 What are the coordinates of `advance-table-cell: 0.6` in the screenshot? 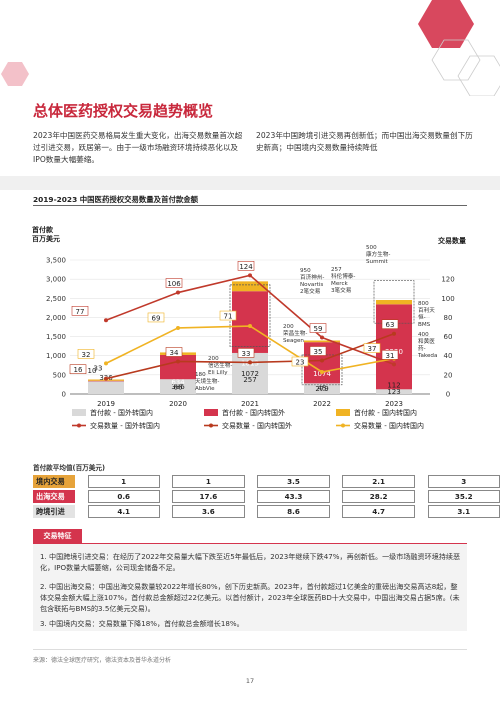 It's located at (123, 496).